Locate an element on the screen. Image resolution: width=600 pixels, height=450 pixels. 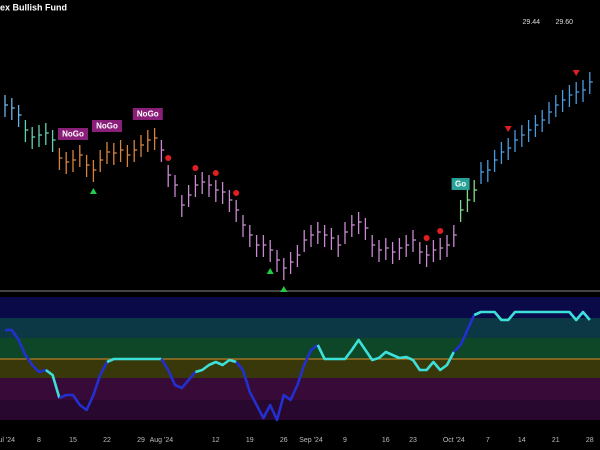
x-tick-label: 15 is located at coordinates (73, 440).